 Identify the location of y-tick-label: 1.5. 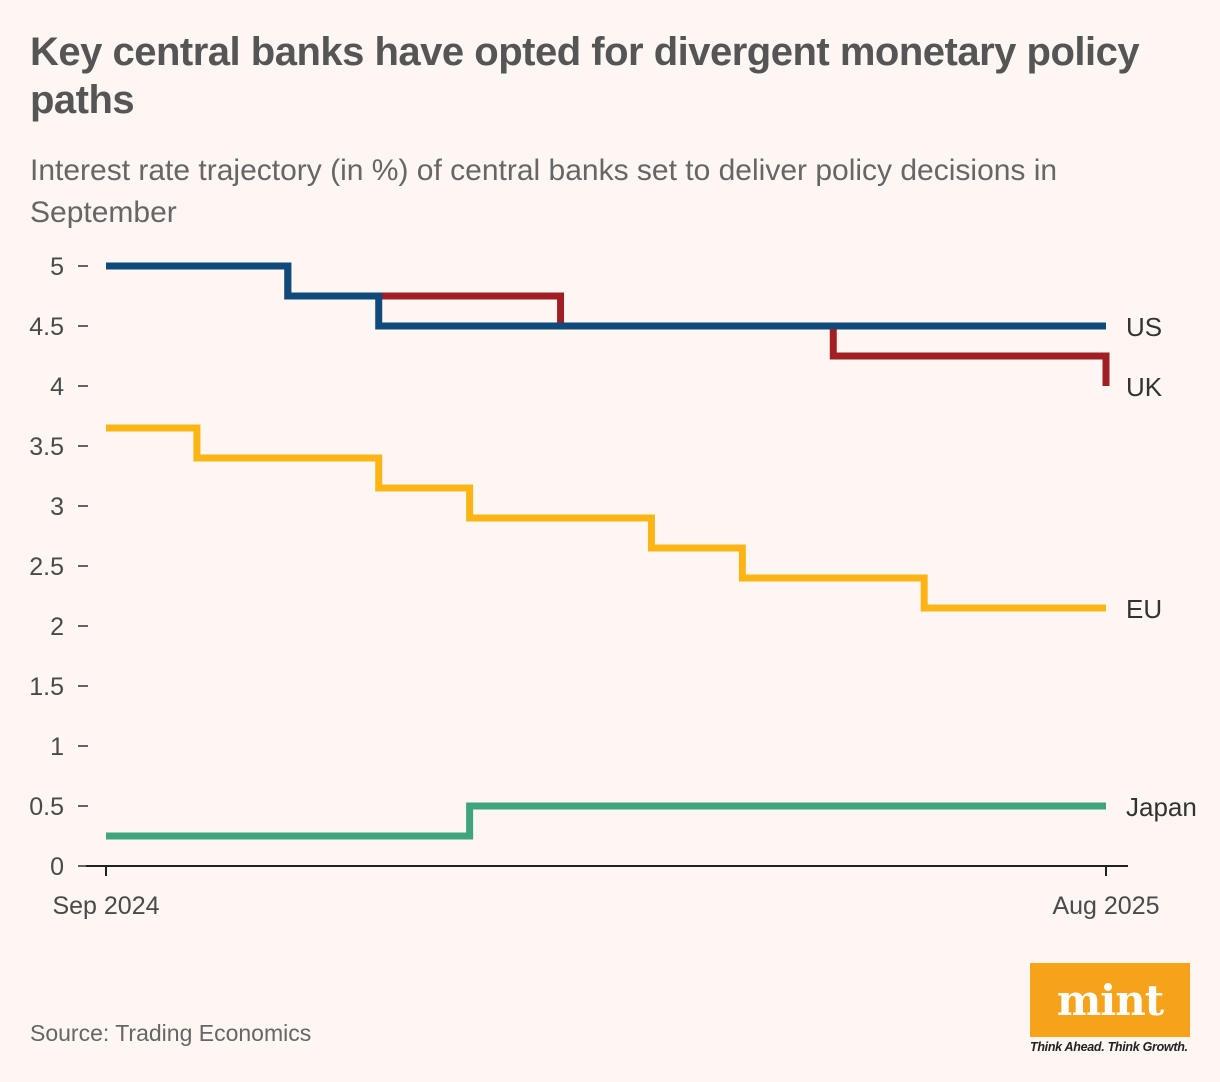
(46, 687).